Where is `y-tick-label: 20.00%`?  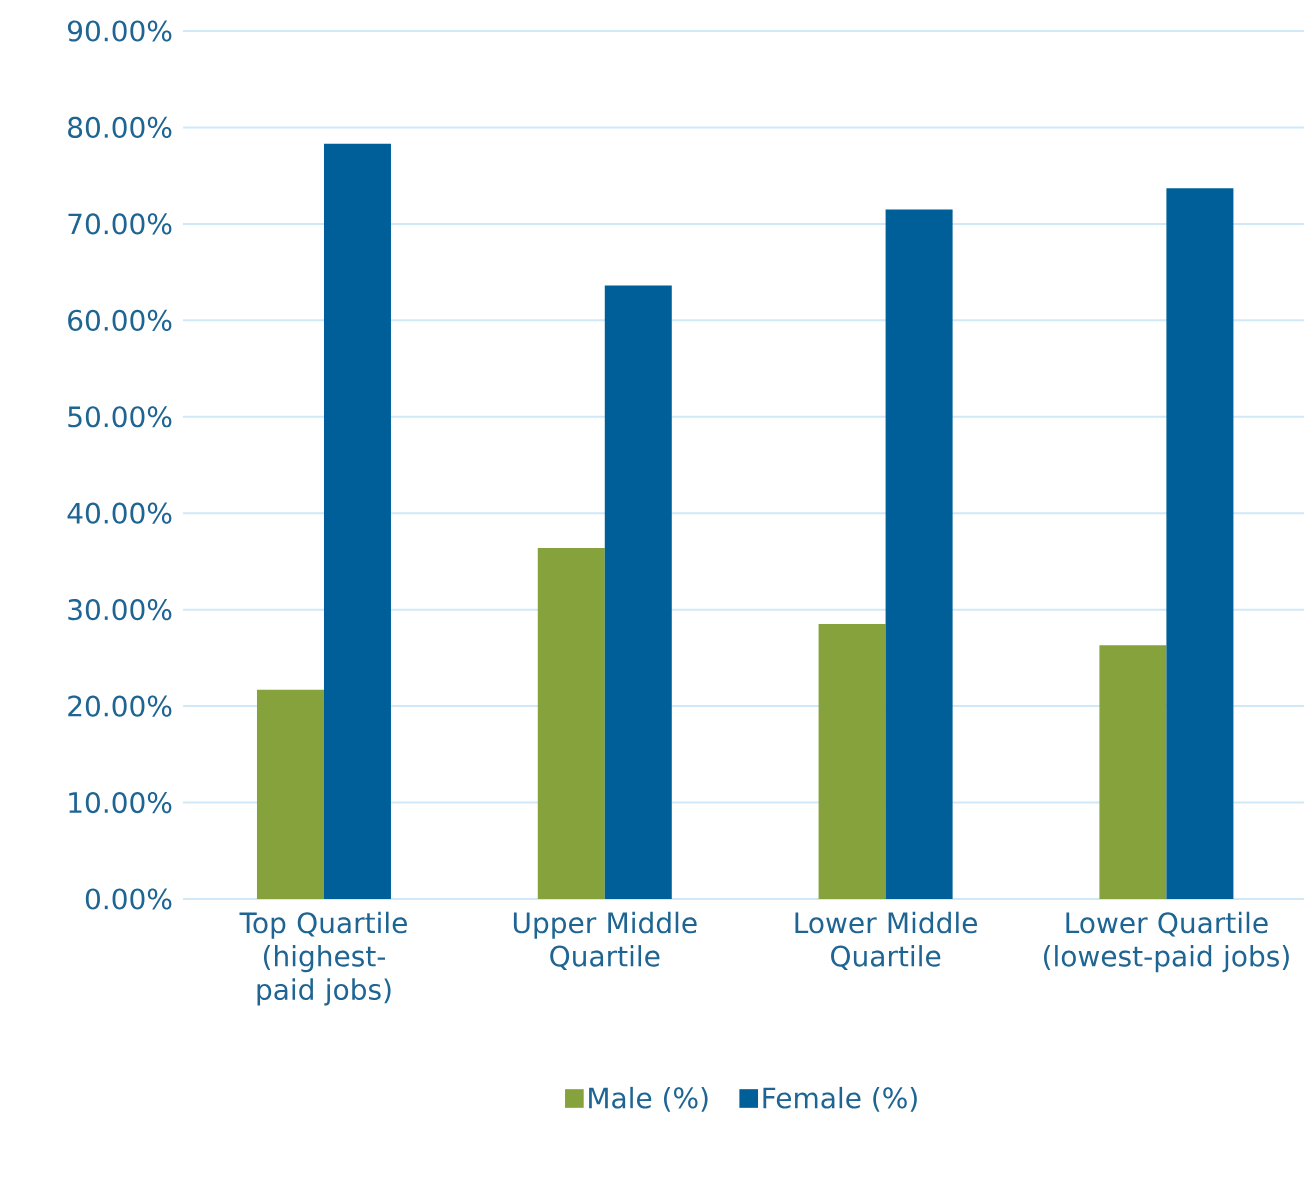 y-tick-label: 20.00% is located at coordinates (120, 706).